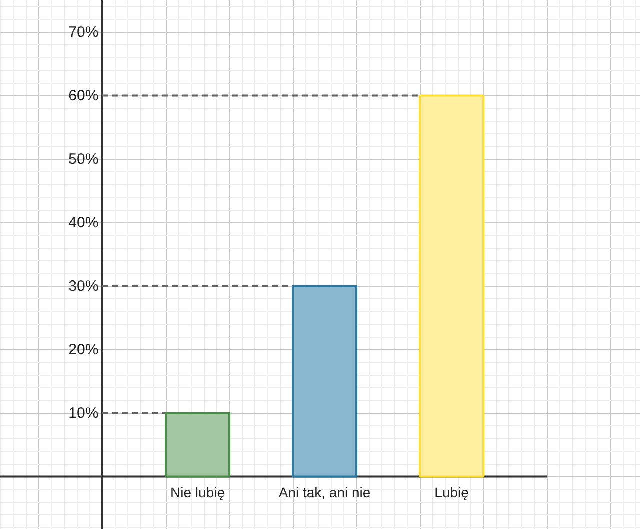 This screenshot has width=640, height=529. Describe the element at coordinates (83, 95) in the screenshot. I see `y-tick-label: 60%` at that location.